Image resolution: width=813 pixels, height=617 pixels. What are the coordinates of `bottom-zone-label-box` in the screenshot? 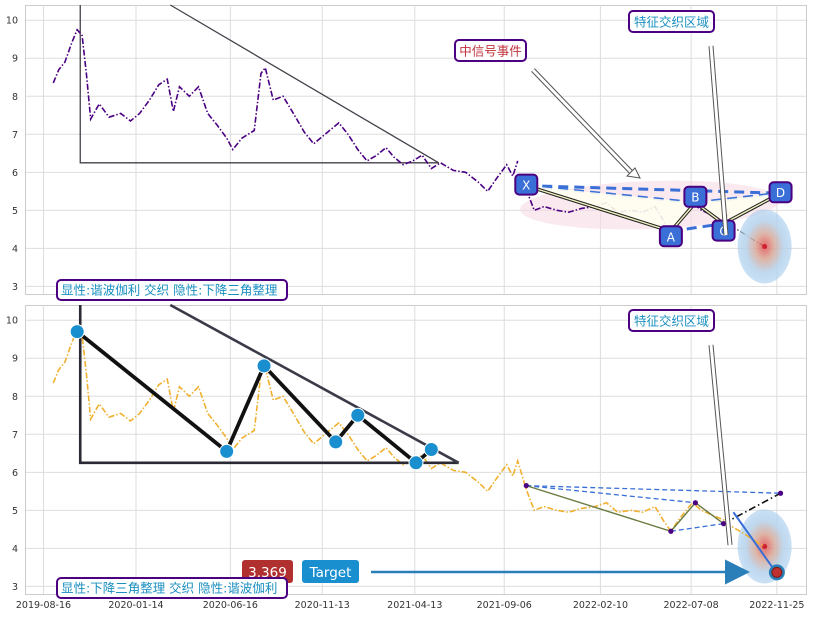 It's located at (671, 320).